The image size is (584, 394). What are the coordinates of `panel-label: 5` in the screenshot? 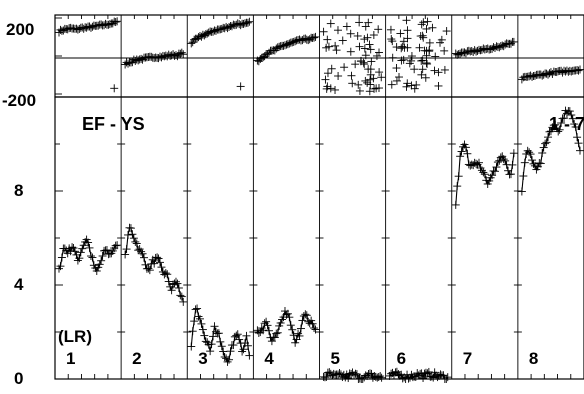 It's located at (335, 358).